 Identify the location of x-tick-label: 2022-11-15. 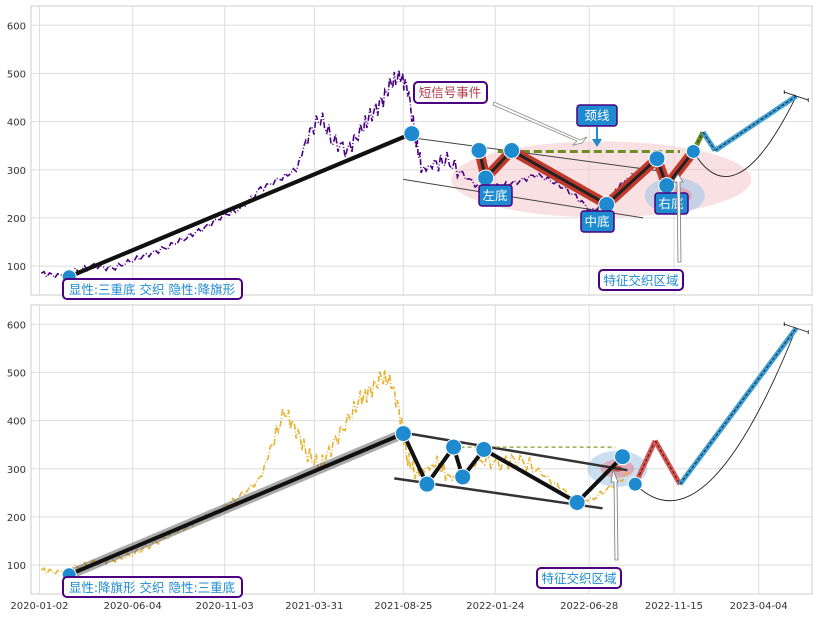
(674, 606).